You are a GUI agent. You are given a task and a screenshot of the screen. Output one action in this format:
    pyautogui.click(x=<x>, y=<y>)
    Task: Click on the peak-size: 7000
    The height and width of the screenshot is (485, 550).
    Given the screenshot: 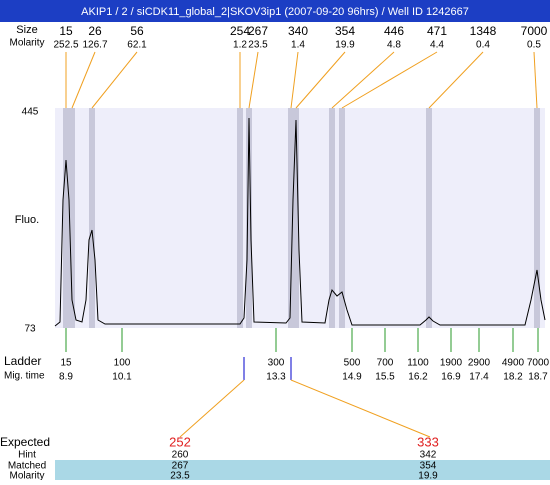 What is the action you would take?
    pyautogui.click(x=534, y=31)
    